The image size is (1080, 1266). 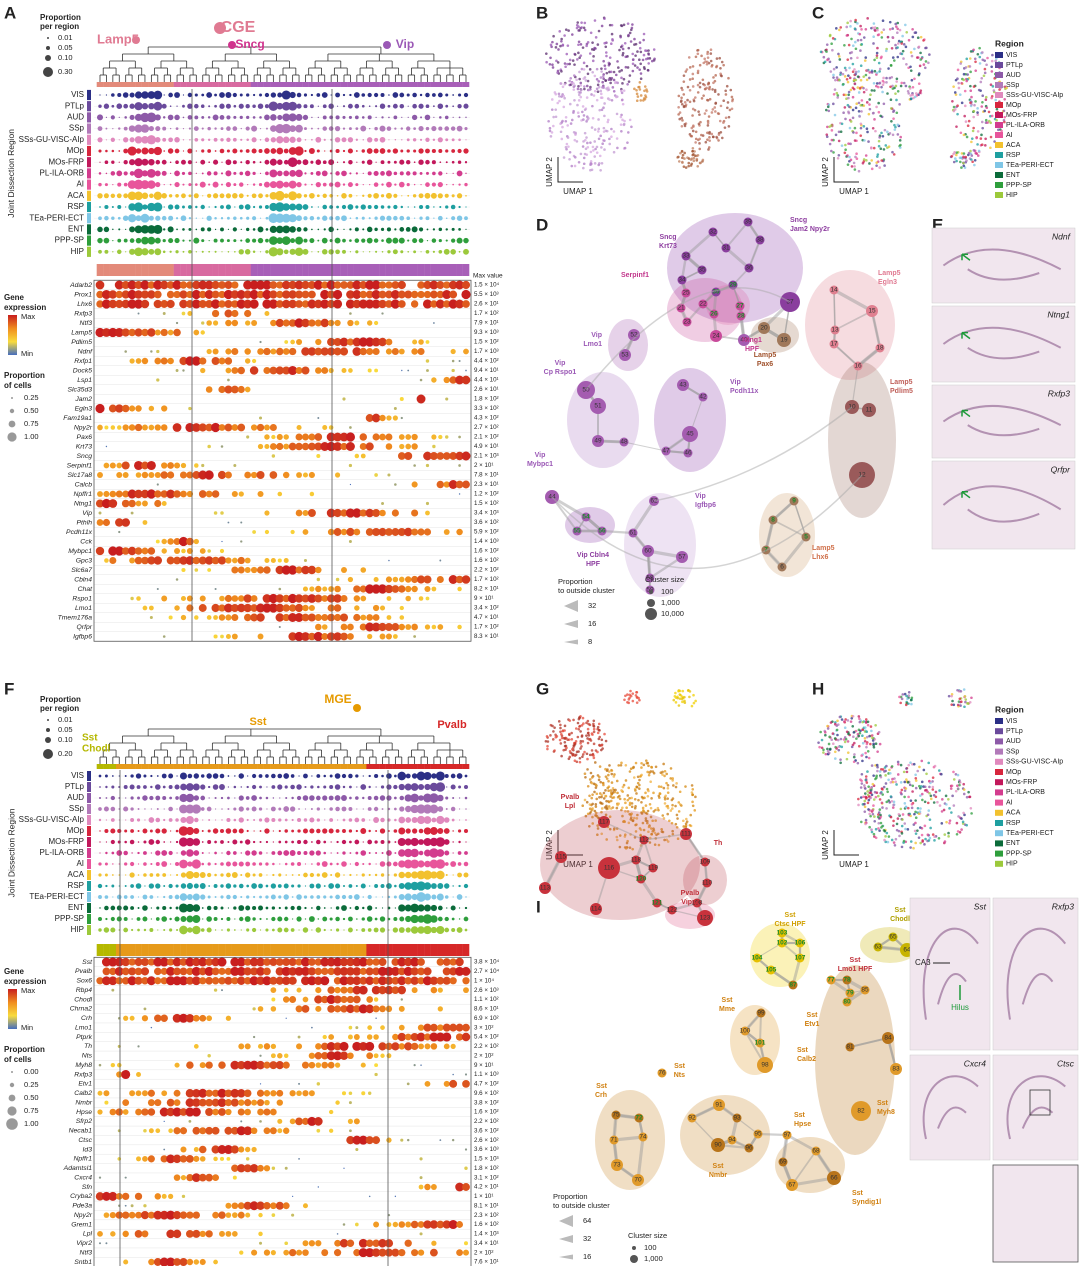 I want to click on max-value: 1.6 × 10², so click(x=486, y=551).